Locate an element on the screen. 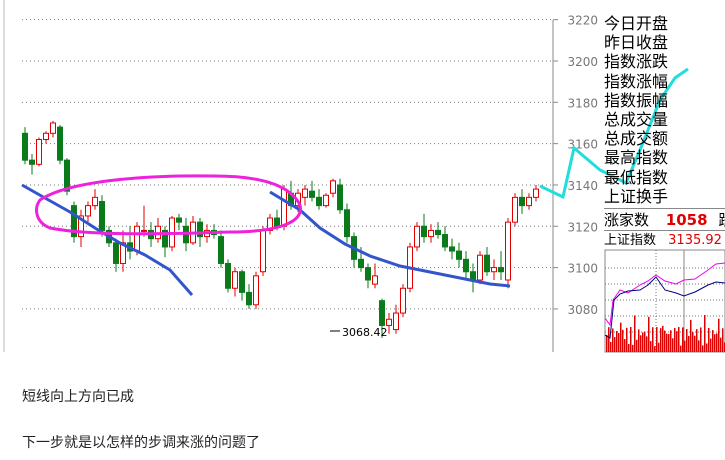  quote-panel: 今日开盘 昨日收盘 指数涨跌 指数涨幅 指数振幅 总成交量 总成交额 最高指数 最低指数 上证换手 is located at coordinates (664, 110).